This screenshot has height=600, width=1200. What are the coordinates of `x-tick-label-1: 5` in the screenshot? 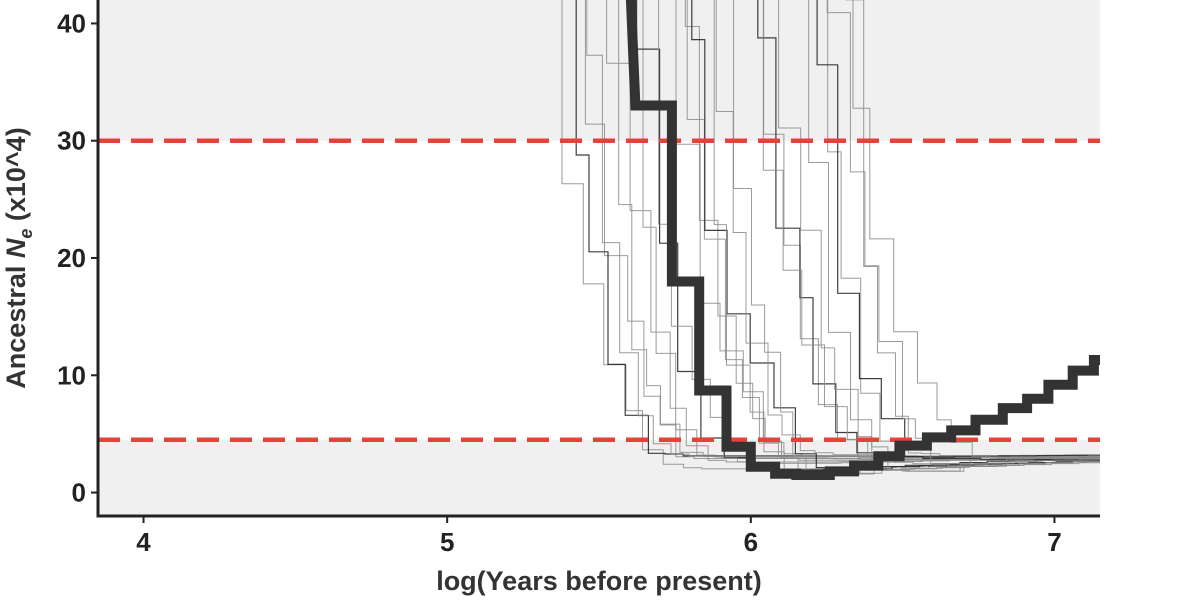 It's located at (447, 542).